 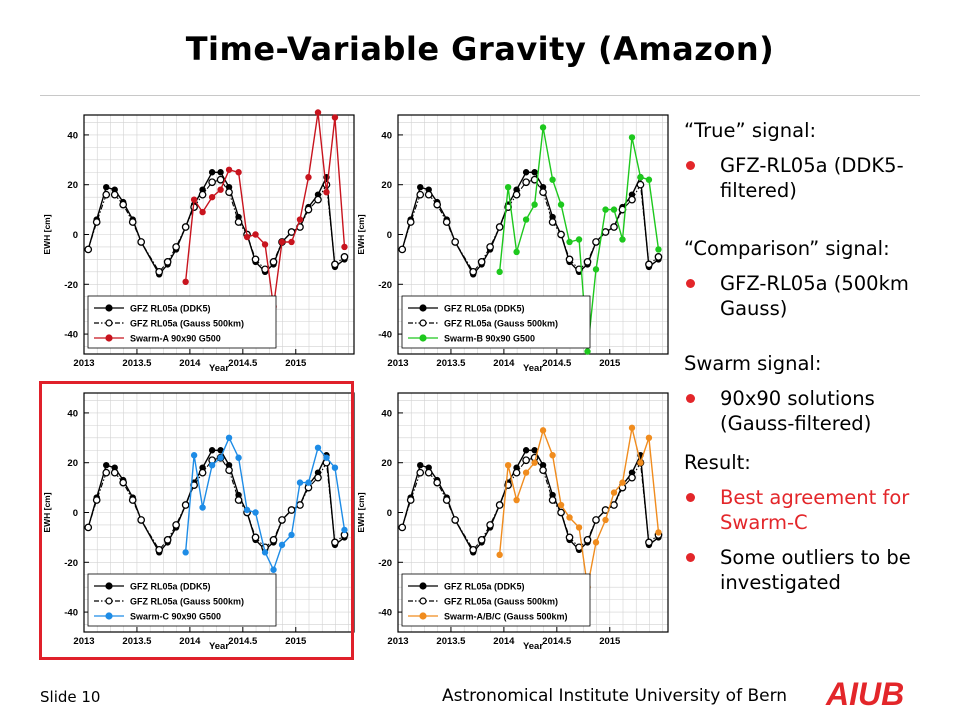 What do you see at coordinates (814, 411) in the screenshot?
I see `swarm-signal-item: 90x90 solutions (Gauss-filtered)` at bounding box center [814, 411].